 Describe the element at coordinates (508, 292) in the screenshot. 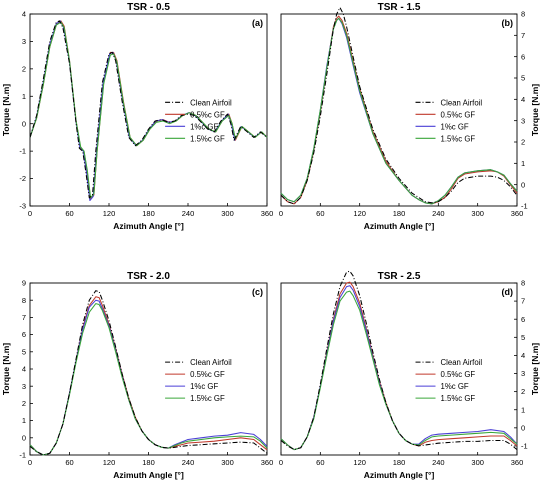

I see `panel-label: (d)` at that location.